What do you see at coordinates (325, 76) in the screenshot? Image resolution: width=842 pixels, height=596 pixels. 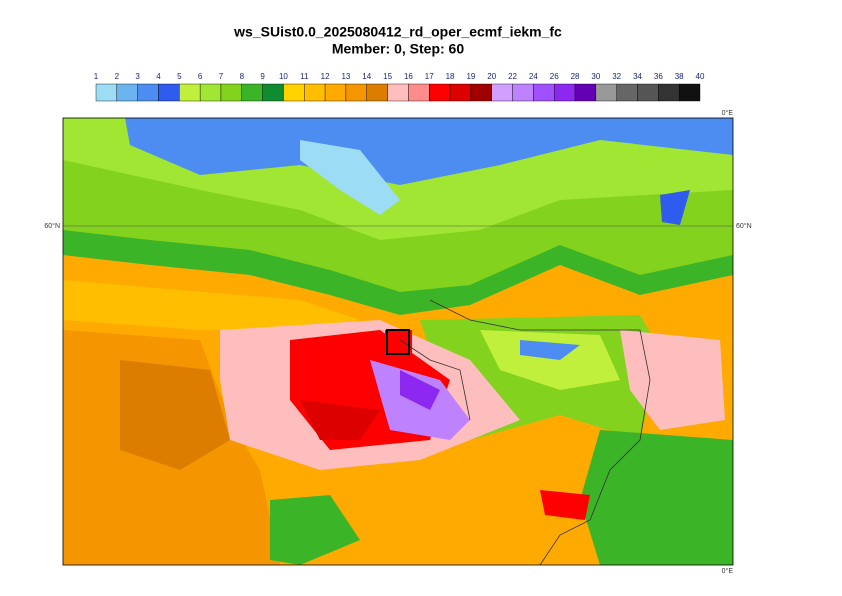 I see `colorbar-tick-label: 12` at bounding box center [325, 76].